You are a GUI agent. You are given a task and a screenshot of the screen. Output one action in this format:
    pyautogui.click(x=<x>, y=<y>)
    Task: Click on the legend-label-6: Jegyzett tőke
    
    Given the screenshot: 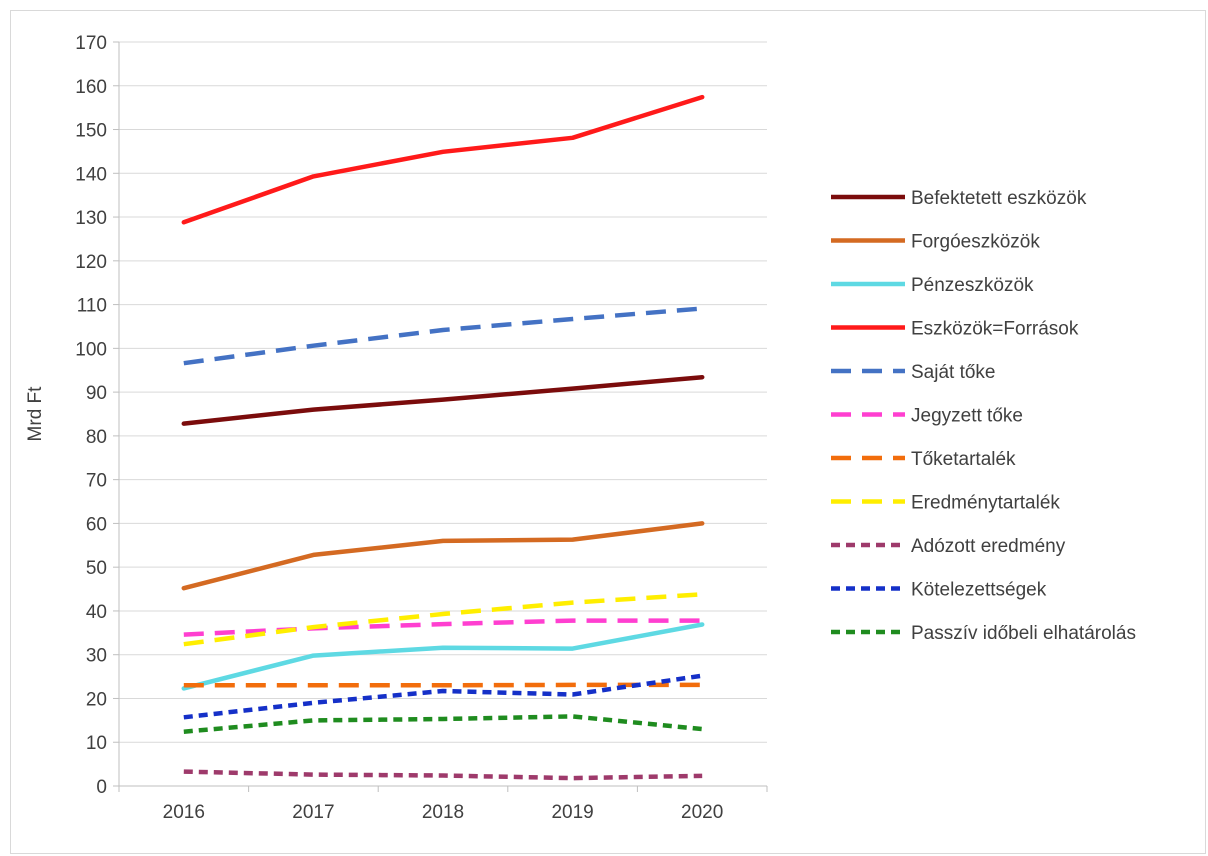 What is the action you would take?
    pyautogui.click(x=967, y=416)
    